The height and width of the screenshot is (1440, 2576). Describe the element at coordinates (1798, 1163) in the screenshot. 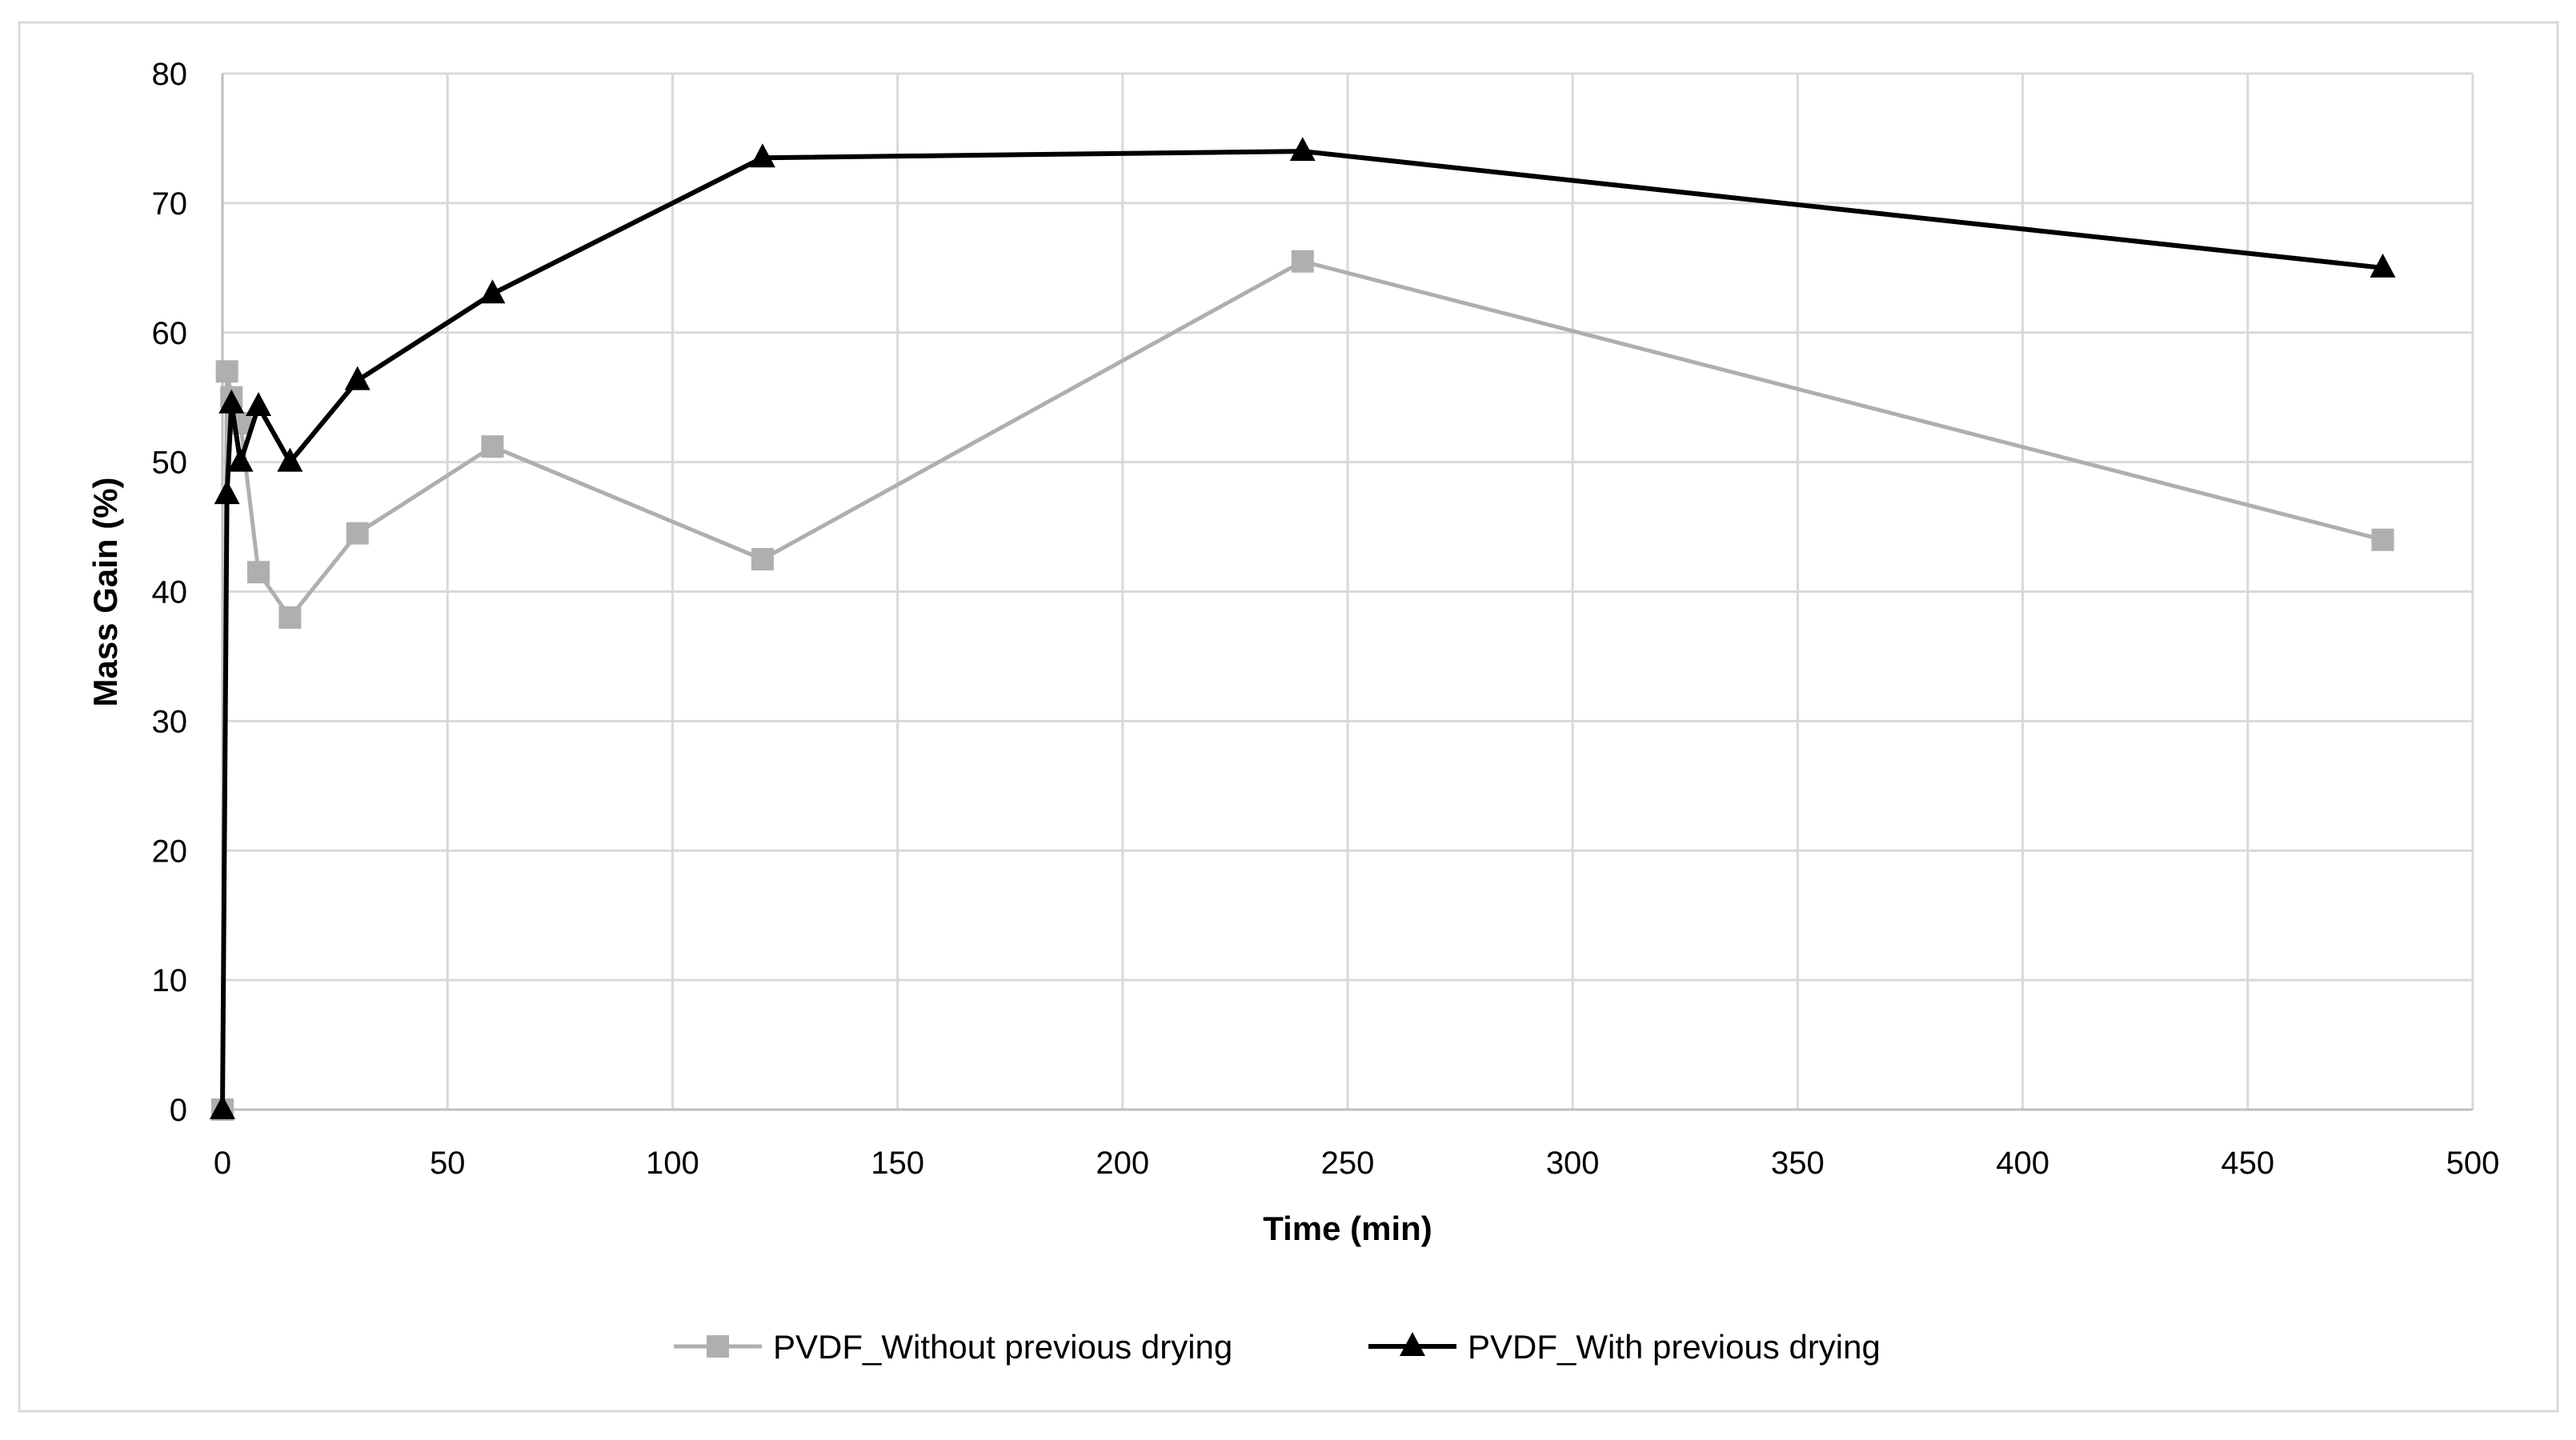

I see `x-tick-label: 350` at that location.